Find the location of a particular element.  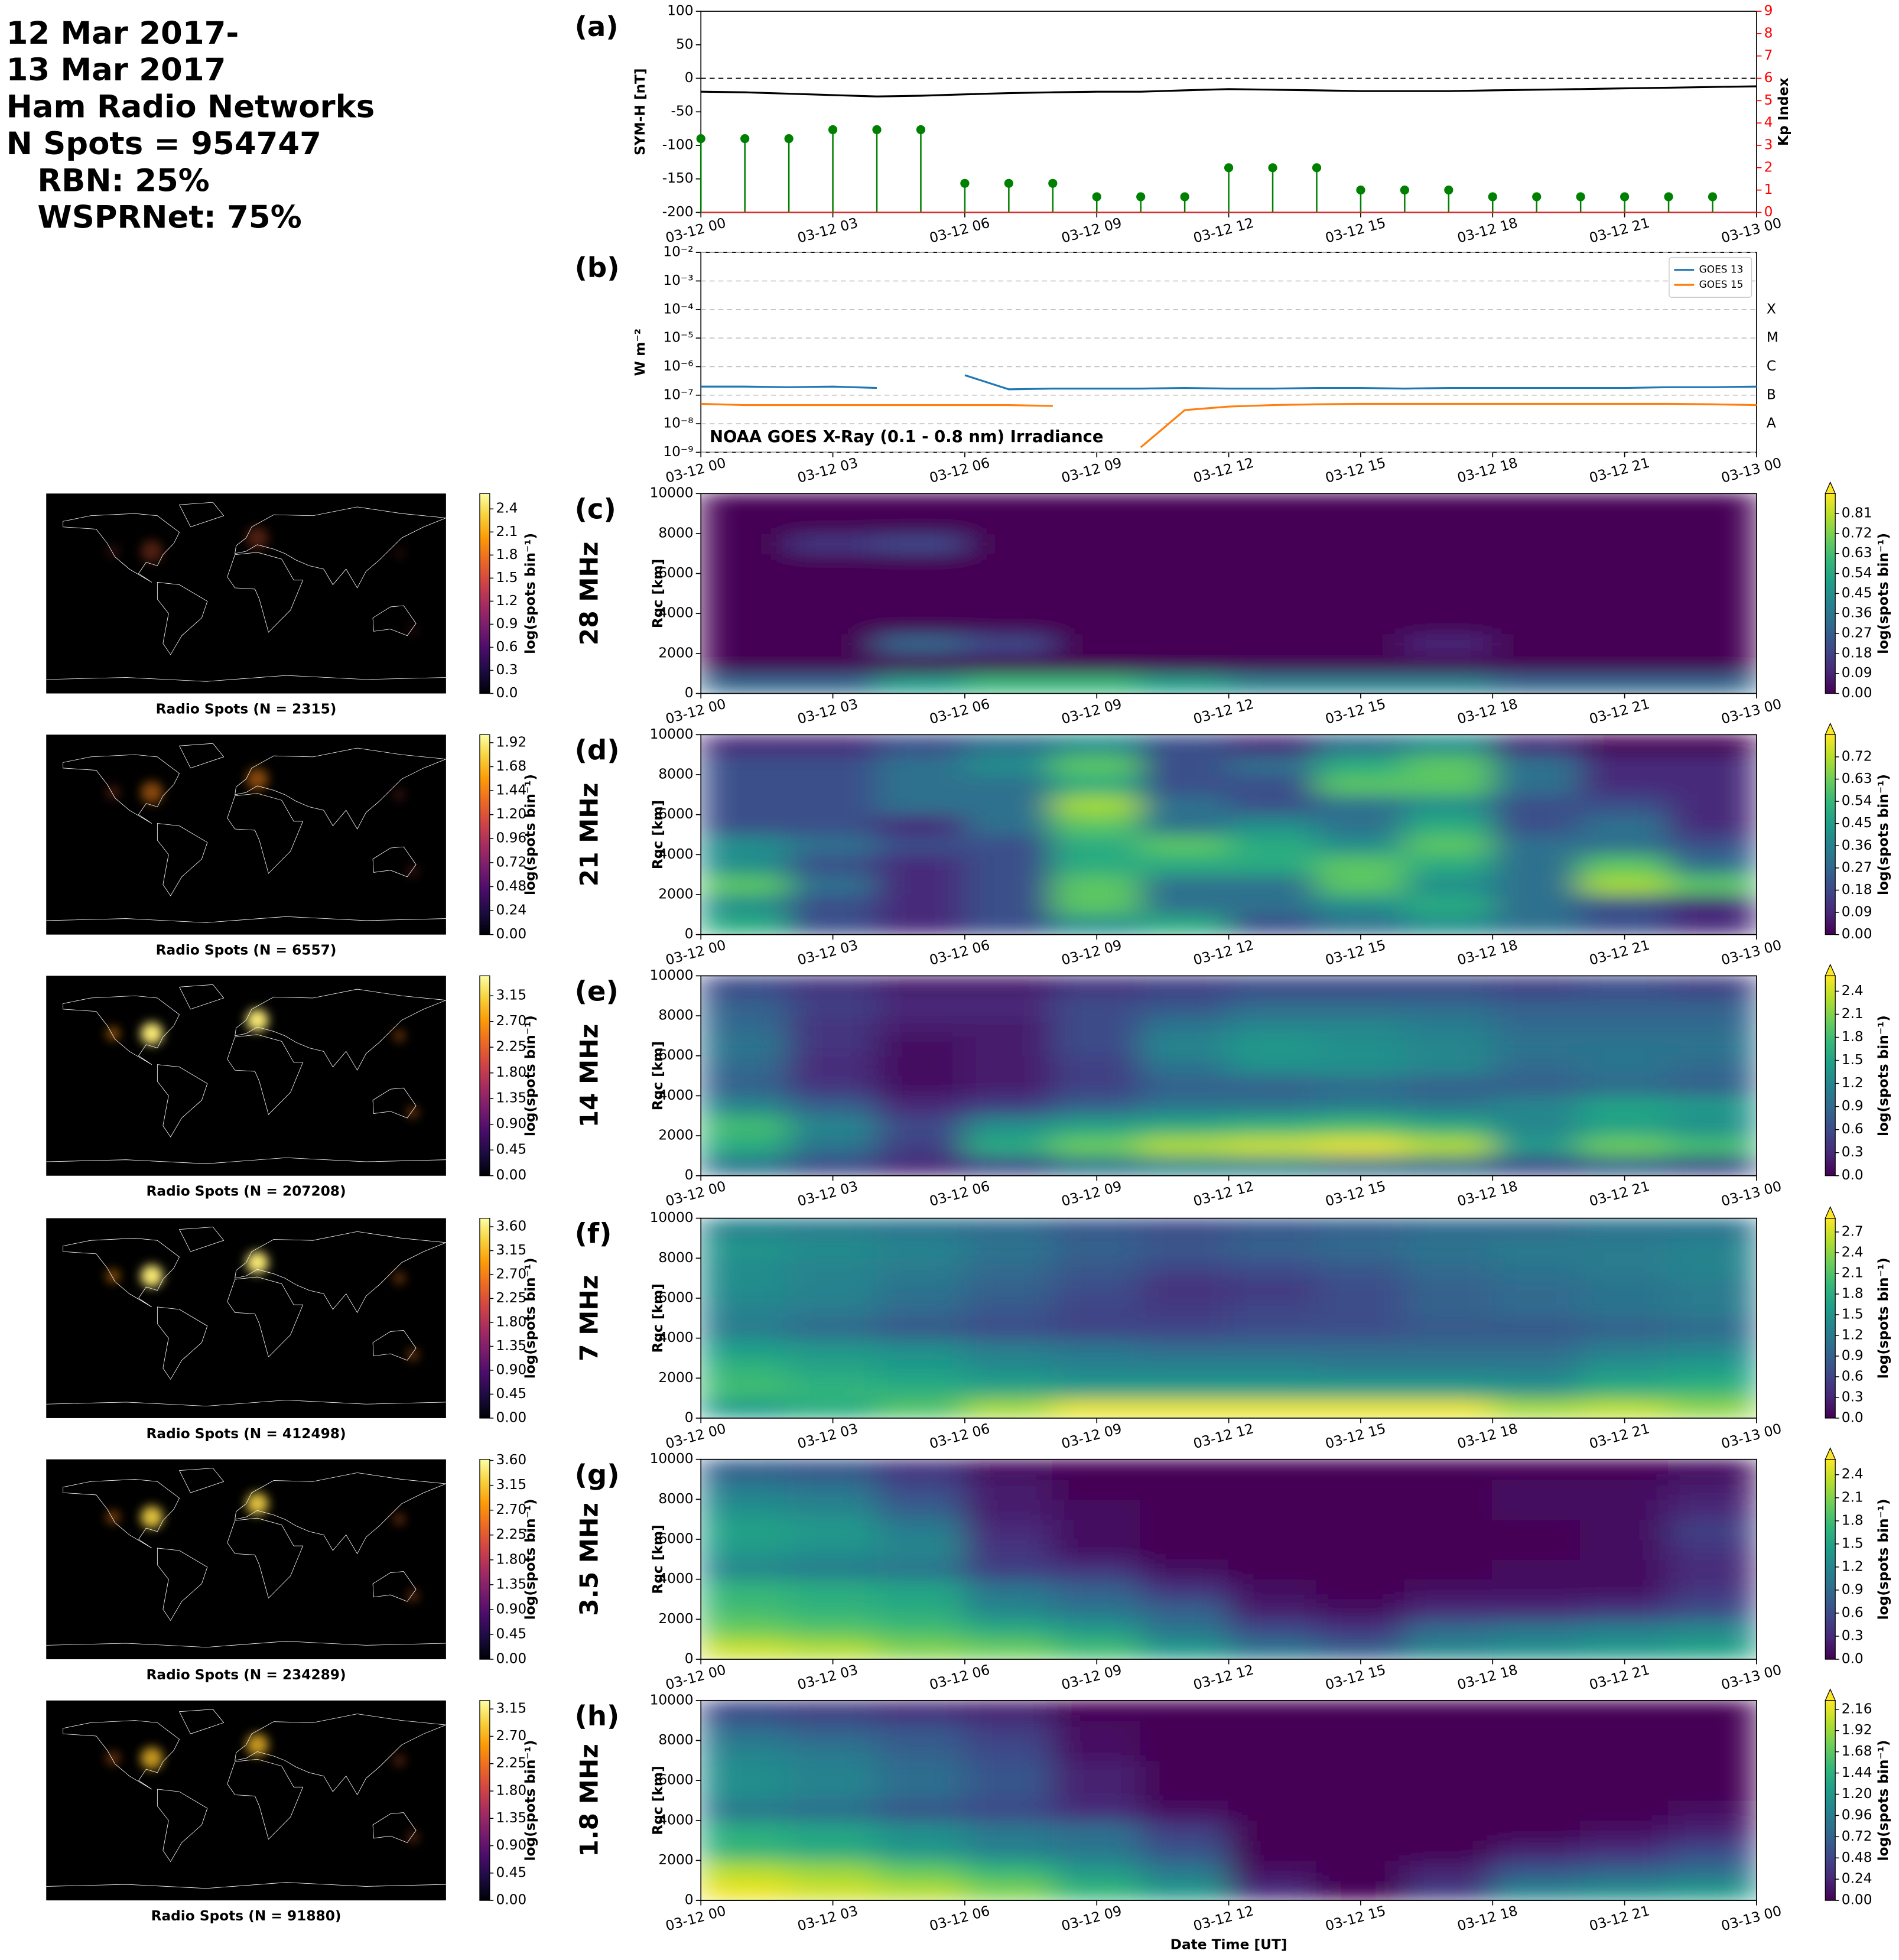

colorbar-tick-label: 0.09 is located at coordinates (1857, 912).